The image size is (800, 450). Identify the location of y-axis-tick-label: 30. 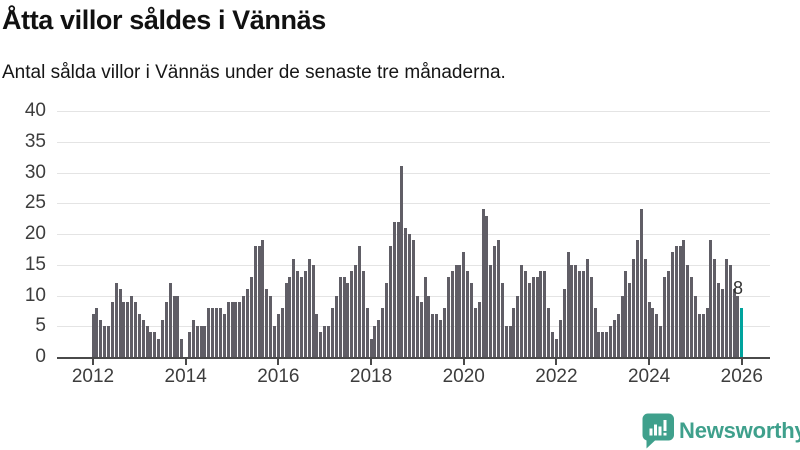
(35, 172).